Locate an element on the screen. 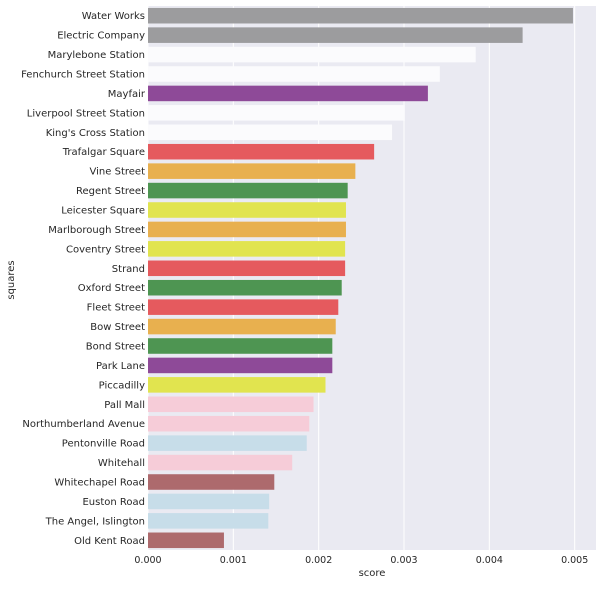 This screenshot has height=589, width=602. category-label: Trafalgar Square is located at coordinates (103, 152).